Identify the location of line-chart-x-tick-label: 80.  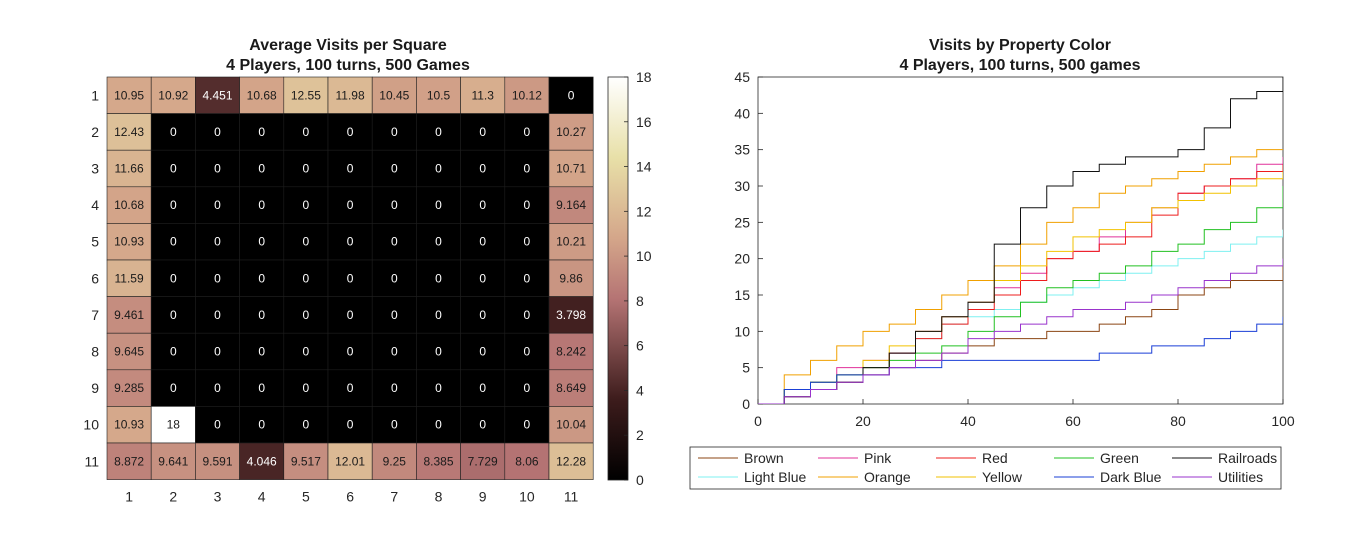
(1178, 421).